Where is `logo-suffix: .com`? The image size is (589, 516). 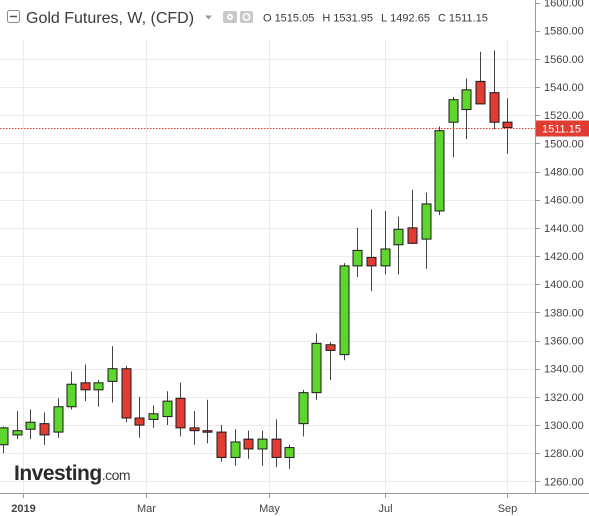
logo-suffix: .com is located at coordinates (116, 475).